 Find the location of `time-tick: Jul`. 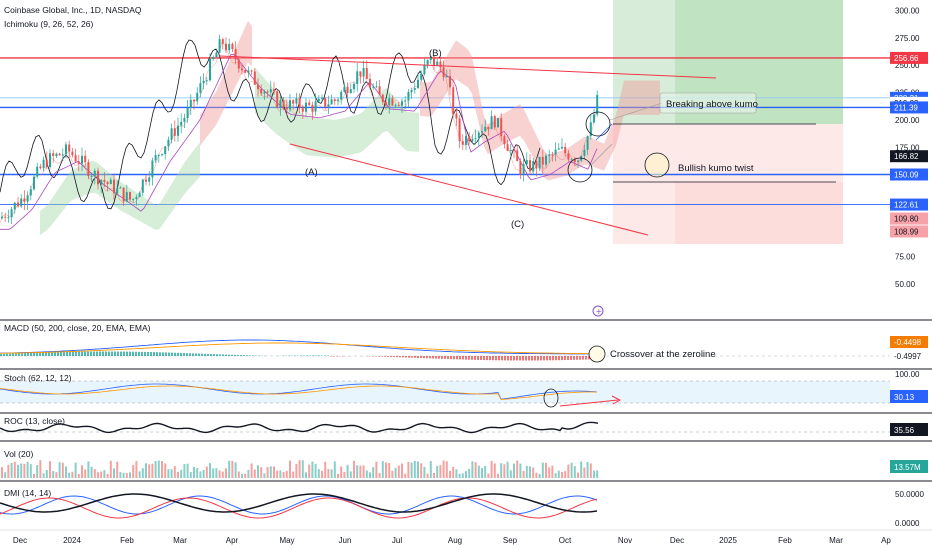

time-tick: Jul is located at coordinates (397, 540).